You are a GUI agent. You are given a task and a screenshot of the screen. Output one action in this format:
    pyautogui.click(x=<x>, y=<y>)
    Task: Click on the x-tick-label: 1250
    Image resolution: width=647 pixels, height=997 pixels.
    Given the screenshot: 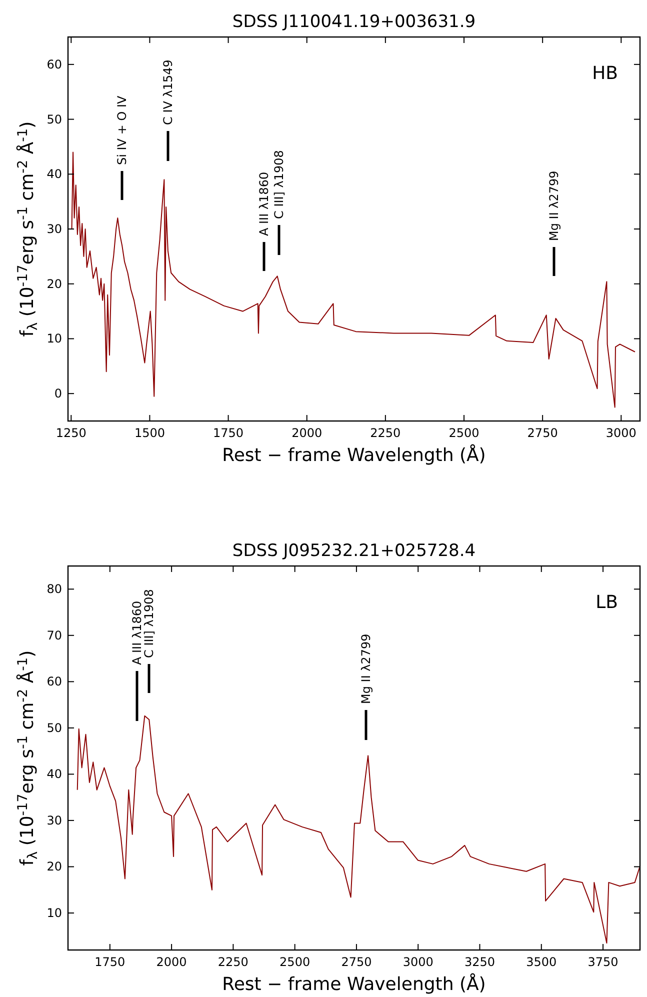 What is the action you would take?
    pyautogui.click(x=71, y=433)
    